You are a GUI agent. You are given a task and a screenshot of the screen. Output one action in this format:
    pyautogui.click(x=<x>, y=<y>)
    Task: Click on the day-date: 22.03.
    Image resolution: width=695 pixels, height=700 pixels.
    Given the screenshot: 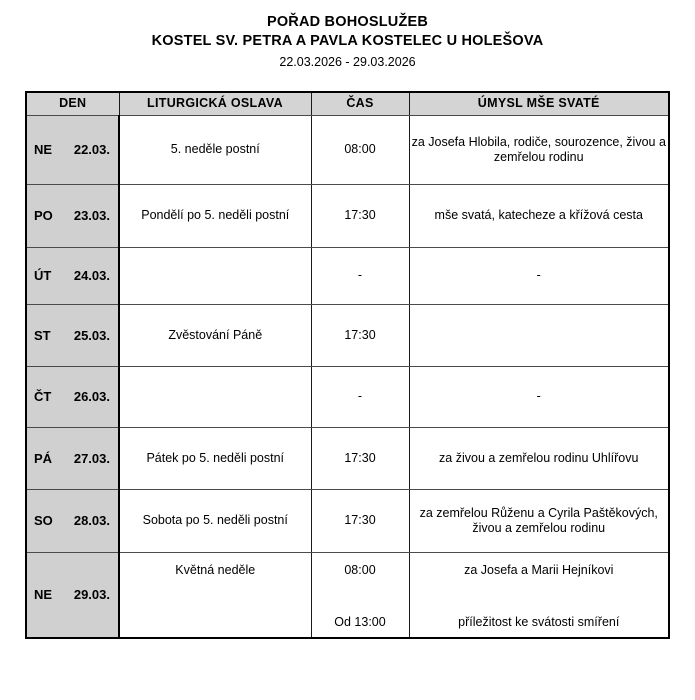 What is the action you would take?
    pyautogui.click(x=91, y=150)
    